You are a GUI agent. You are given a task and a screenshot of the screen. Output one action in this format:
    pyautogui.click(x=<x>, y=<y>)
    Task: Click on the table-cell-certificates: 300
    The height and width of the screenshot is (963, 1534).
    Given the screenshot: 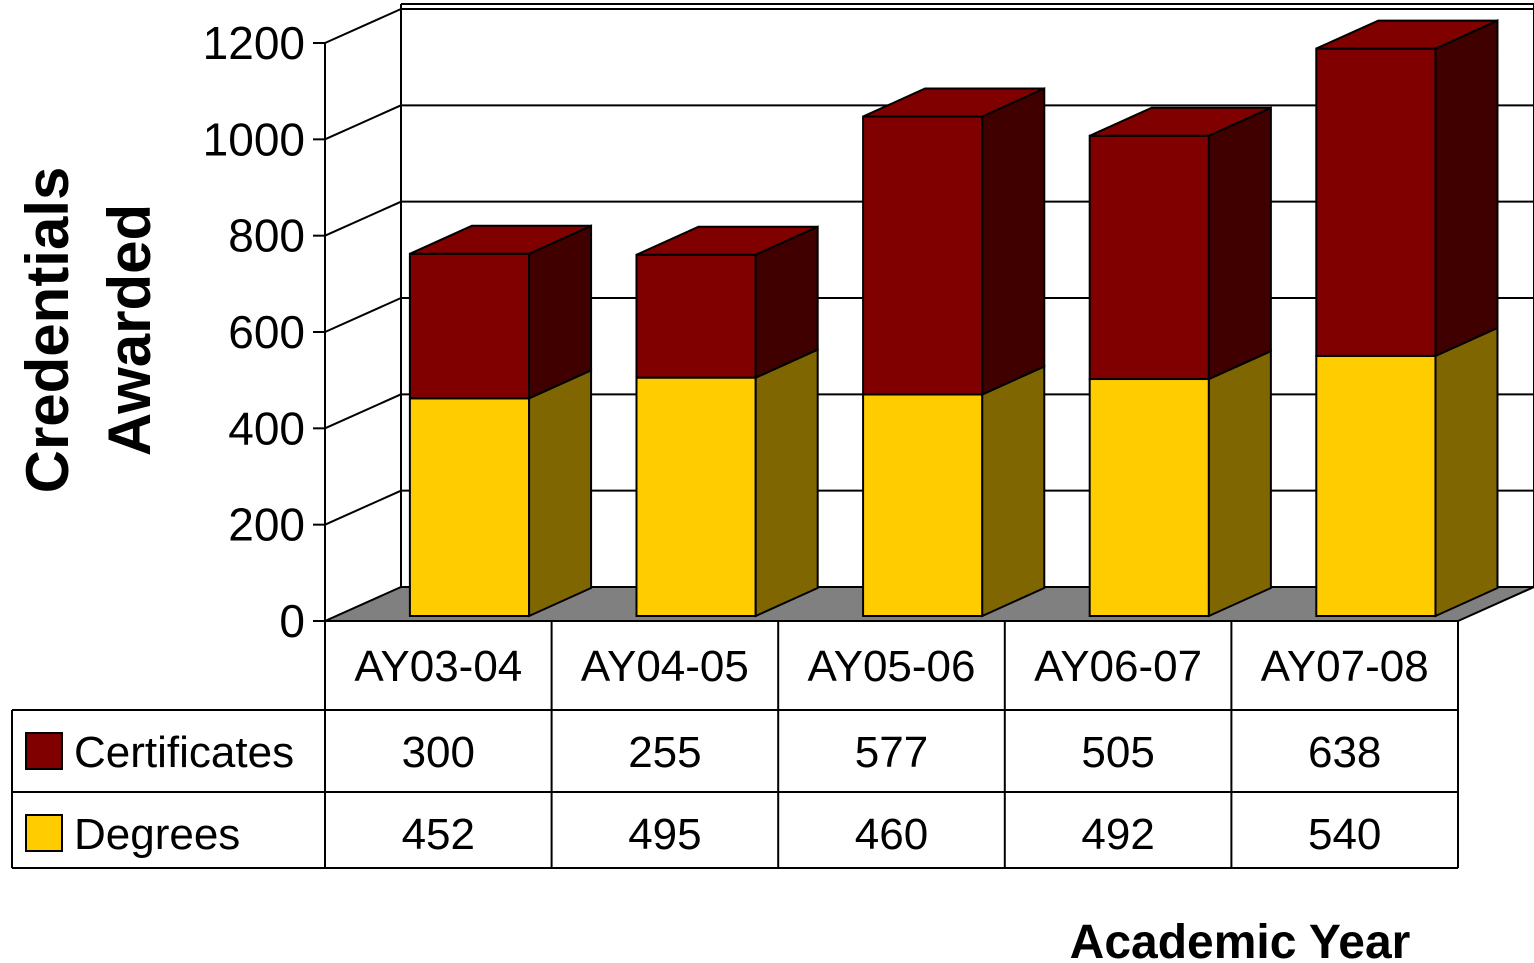 What is the action you would take?
    pyautogui.click(x=438, y=752)
    